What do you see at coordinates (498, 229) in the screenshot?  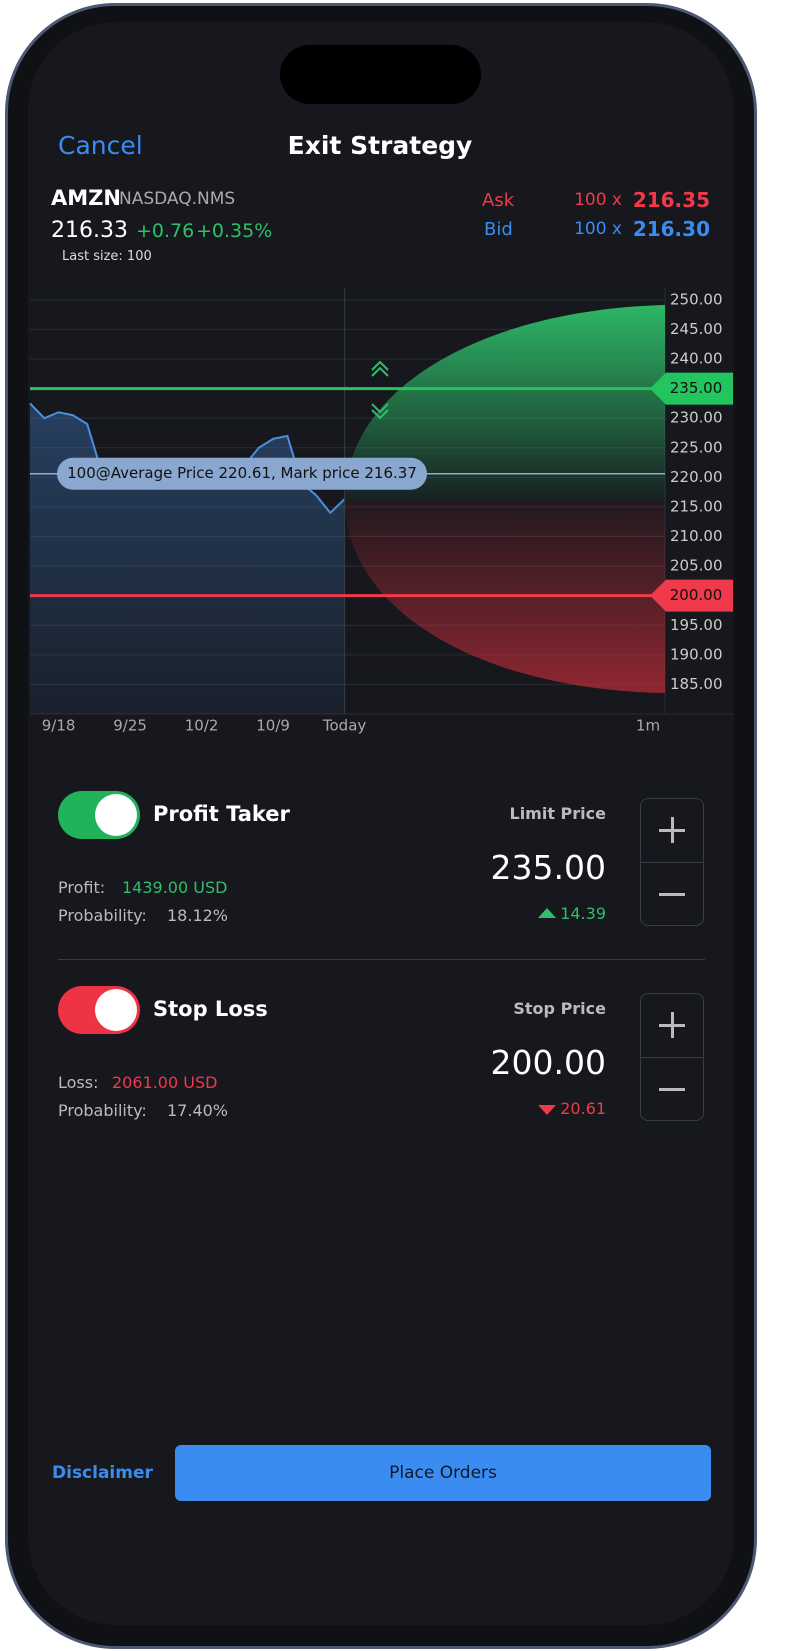 I see `bid-label: Bid` at bounding box center [498, 229].